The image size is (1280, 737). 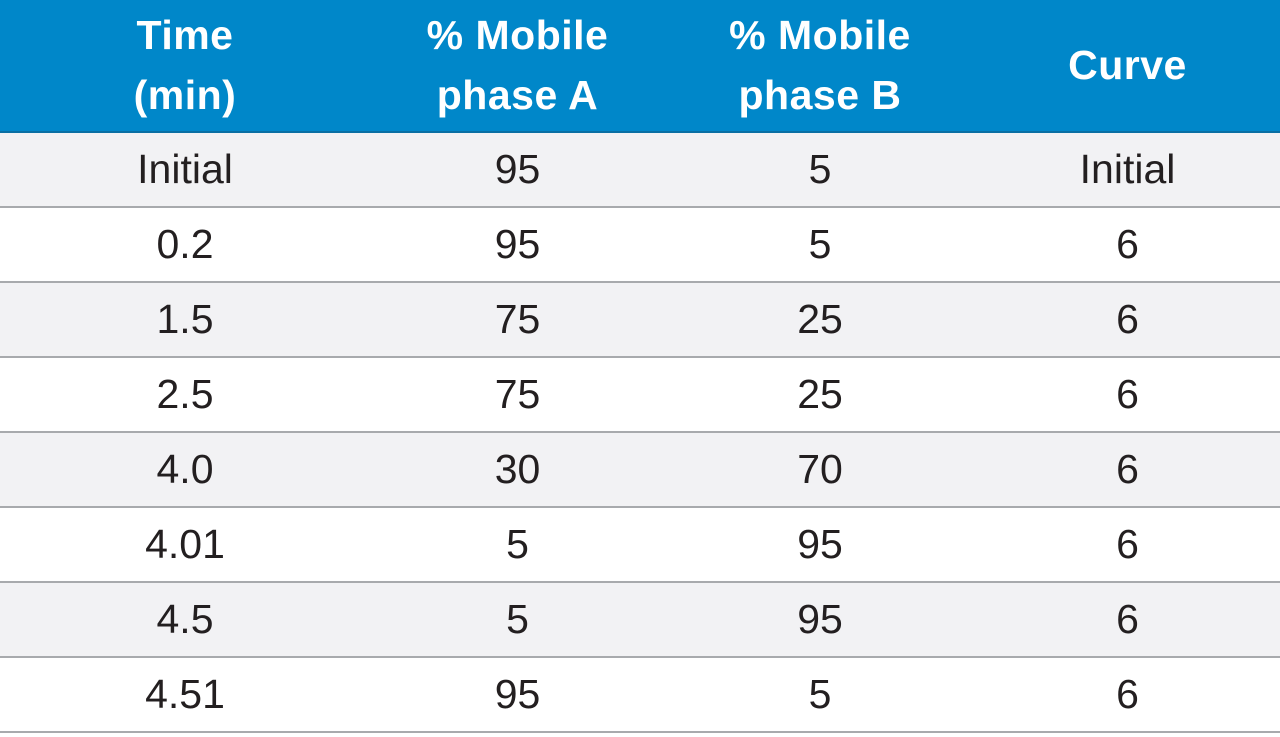 I want to click on cell-time: 2.5, so click(x=185, y=394).